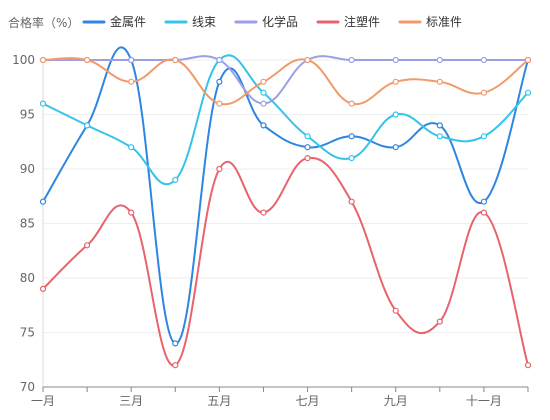 This screenshot has height=420, width=550. What do you see at coordinates (131, 401) in the screenshot?
I see `x-tick-label-2: 三月` at bounding box center [131, 401].